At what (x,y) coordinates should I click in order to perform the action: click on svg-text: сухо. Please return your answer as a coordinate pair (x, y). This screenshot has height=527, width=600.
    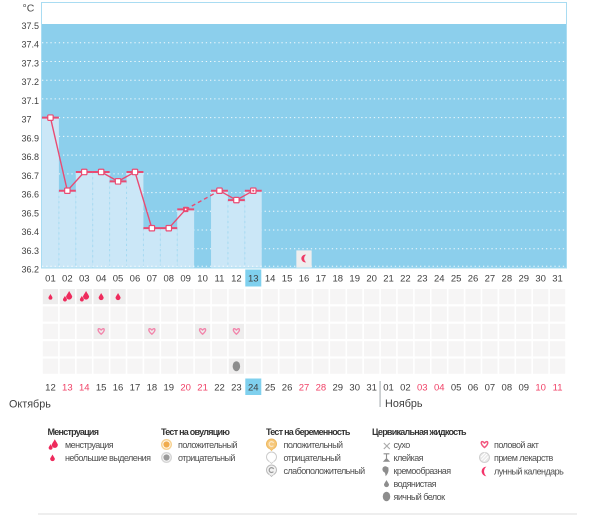
    Looking at the image, I should click on (402, 445).